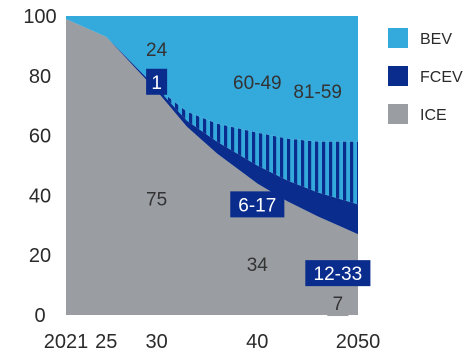 This screenshot has width=469, height=356. I want to click on data-label-text: 6-17, so click(257, 205).